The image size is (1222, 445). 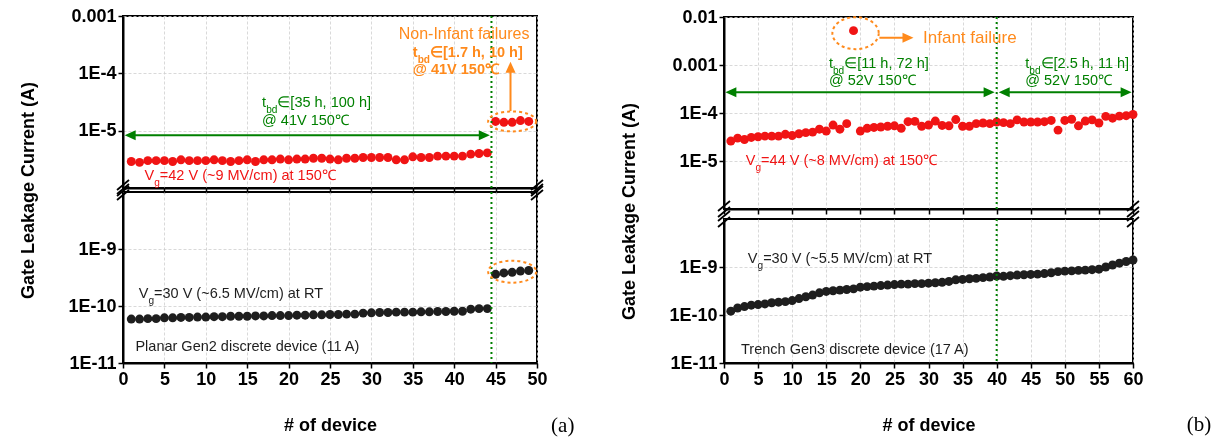 I want to click on x-tick-label: 60, so click(x=1133, y=378).